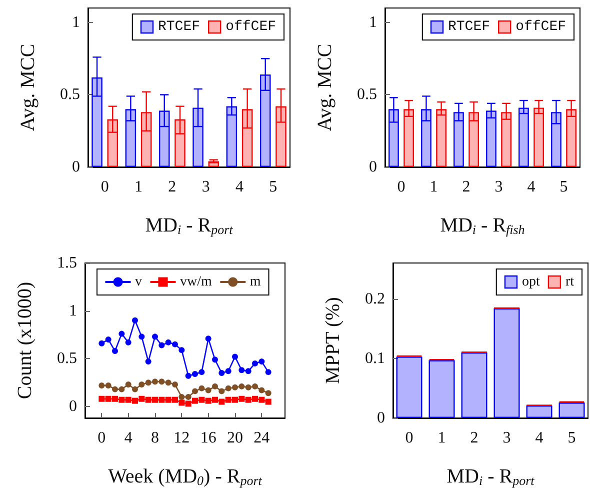 The width and height of the screenshot is (590, 493). Describe the element at coordinates (185, 477) in the screenshot. I see `x-axis-title: Week (MD0) - Rport` at that location.